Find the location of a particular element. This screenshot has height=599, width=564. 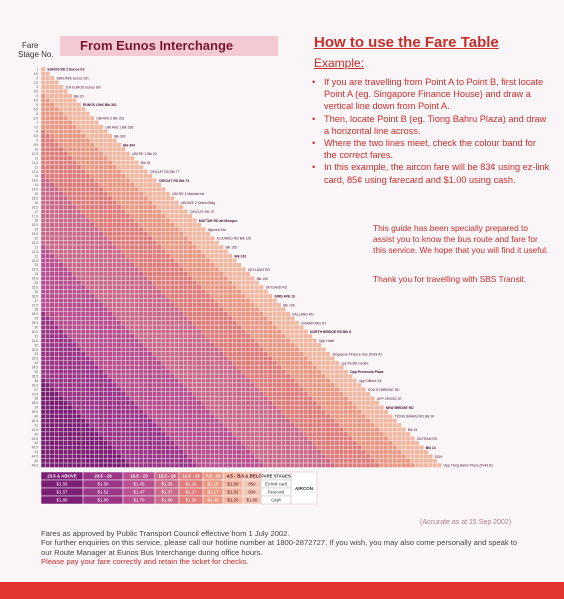

stage-number: 34.5 is located at coordinates (35, 368).